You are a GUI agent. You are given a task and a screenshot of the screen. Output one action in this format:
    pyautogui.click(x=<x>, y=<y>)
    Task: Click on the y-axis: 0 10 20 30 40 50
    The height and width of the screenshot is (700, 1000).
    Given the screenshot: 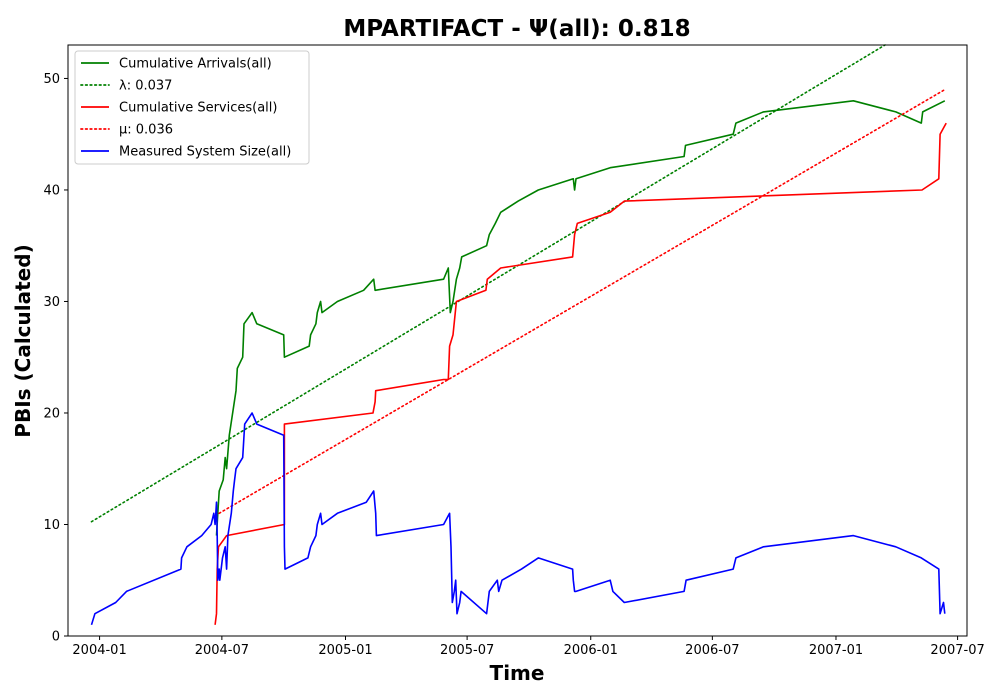 What is the action you would take?
    pyautogui.click(x=55, y=358)
    